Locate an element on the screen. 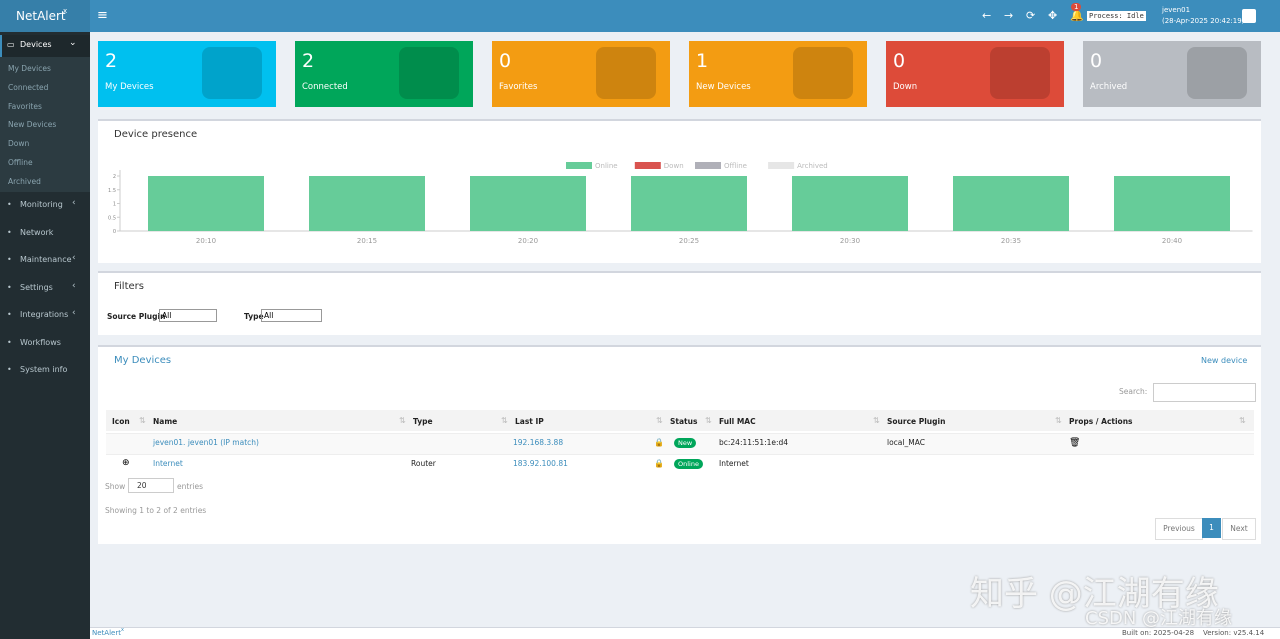 The height and width of the screenshot is (639, 1280). stat-card: 1 New Devices is located at coordinates (778, 74).